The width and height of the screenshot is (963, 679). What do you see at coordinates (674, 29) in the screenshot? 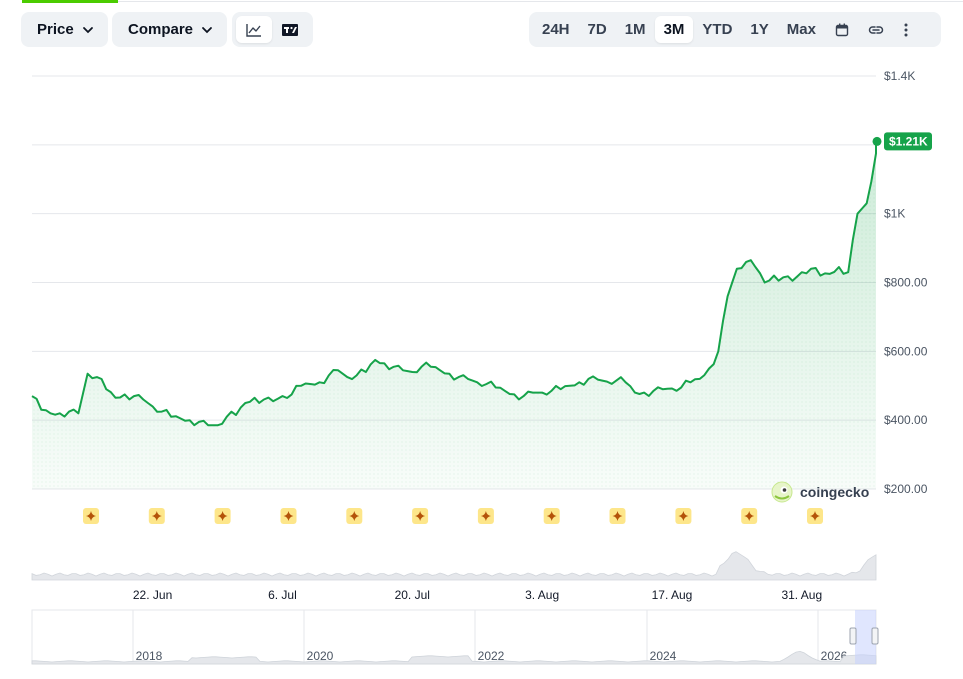
I see `range-3m: 3M` at bounding box center [674, 29].